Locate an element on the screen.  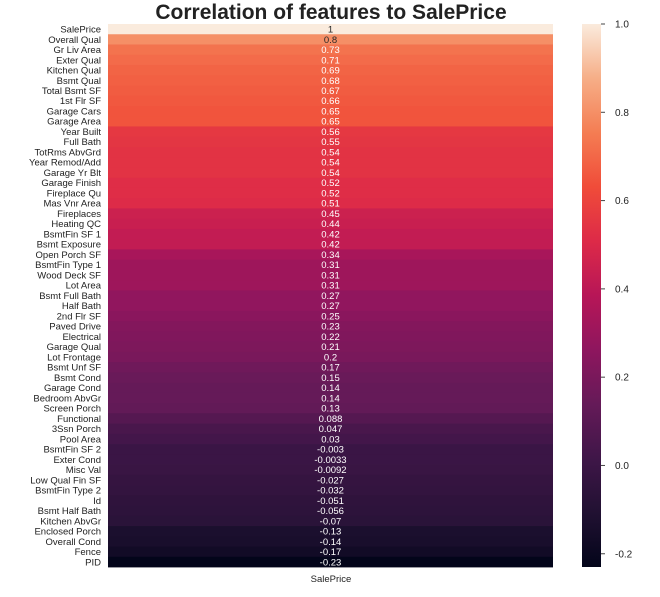
row-label-saleprice: SalePrice is located at coordinates (80, 30).